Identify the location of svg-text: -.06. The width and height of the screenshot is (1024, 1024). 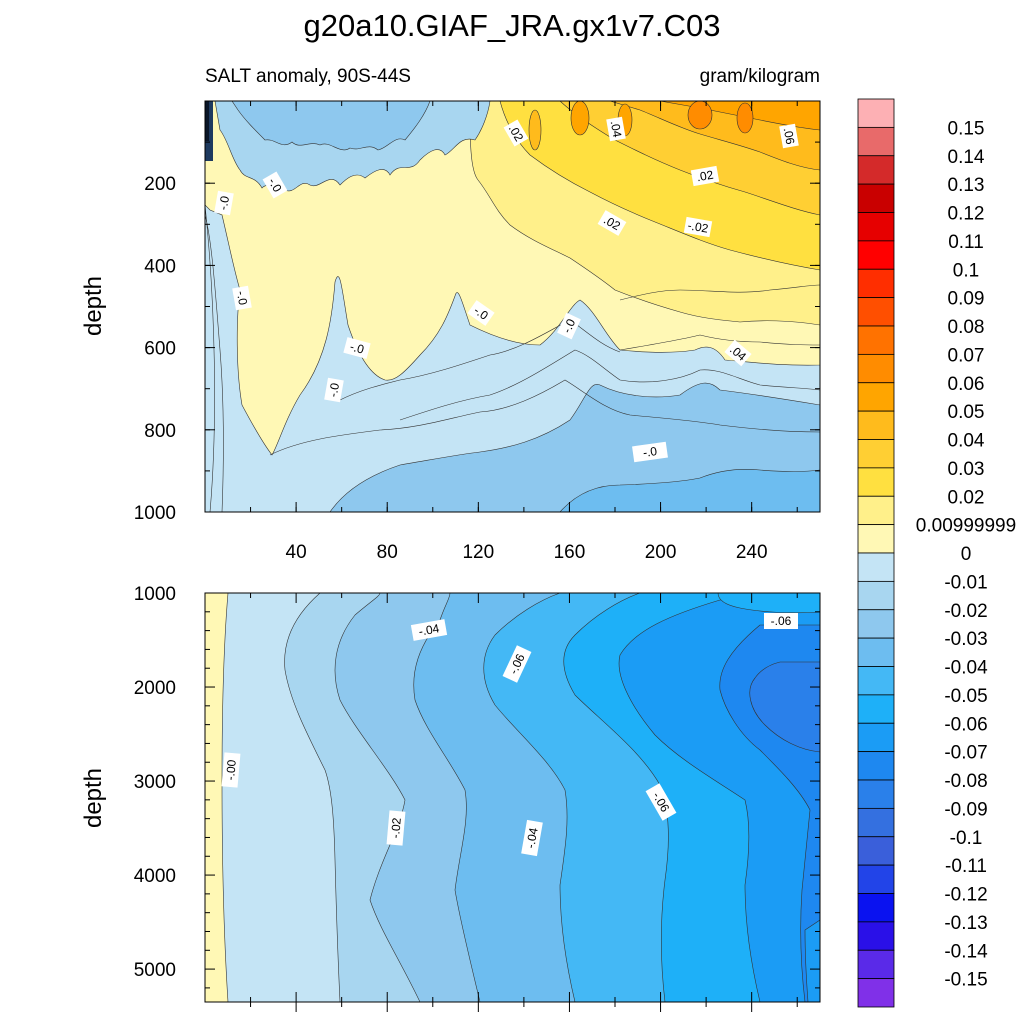
(781, 621).